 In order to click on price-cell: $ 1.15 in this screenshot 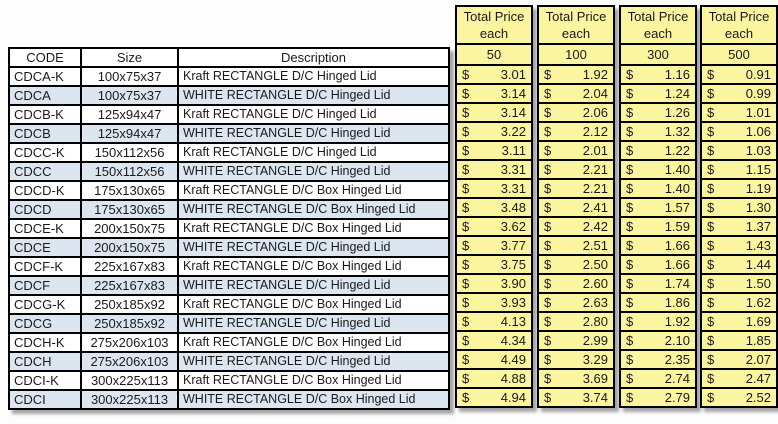, I will do `click(739, 169)`.